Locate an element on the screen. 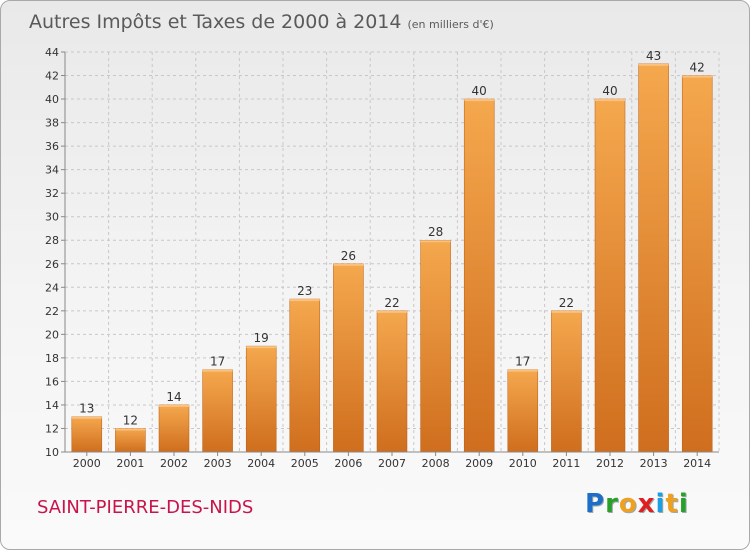  x-tick-label: 2013 is located at coordinates (654, 463).